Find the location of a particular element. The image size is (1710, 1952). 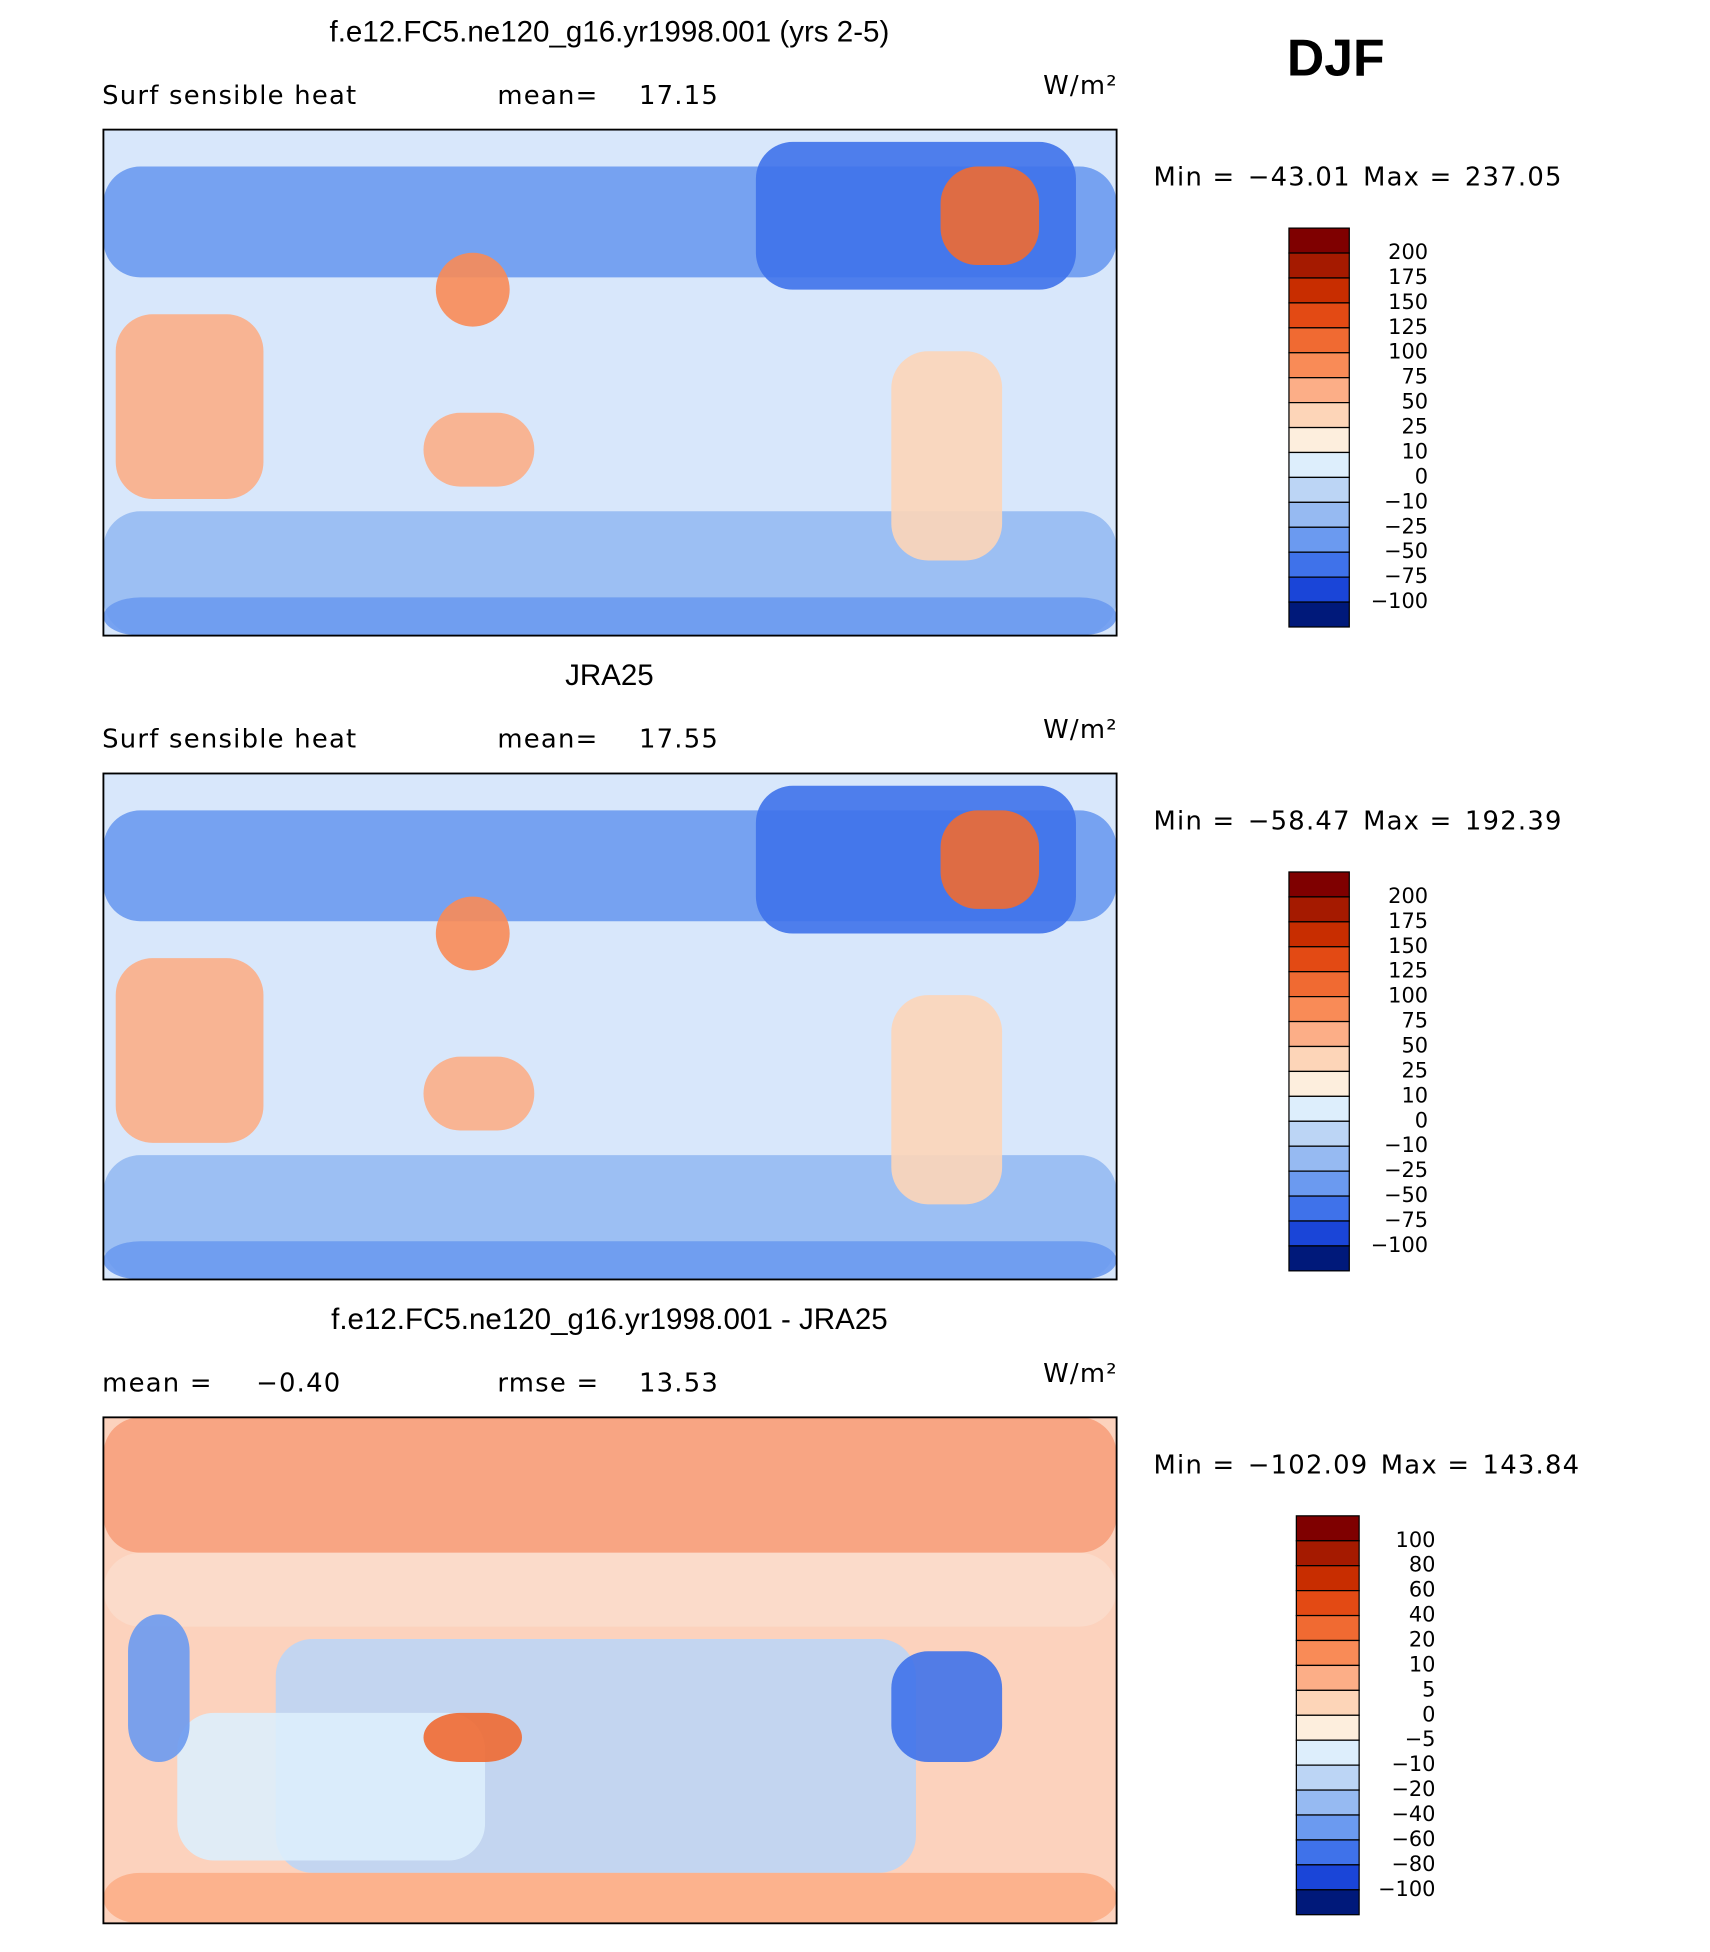

stat-value: 13.53 is located at coordinates (679, 1384).